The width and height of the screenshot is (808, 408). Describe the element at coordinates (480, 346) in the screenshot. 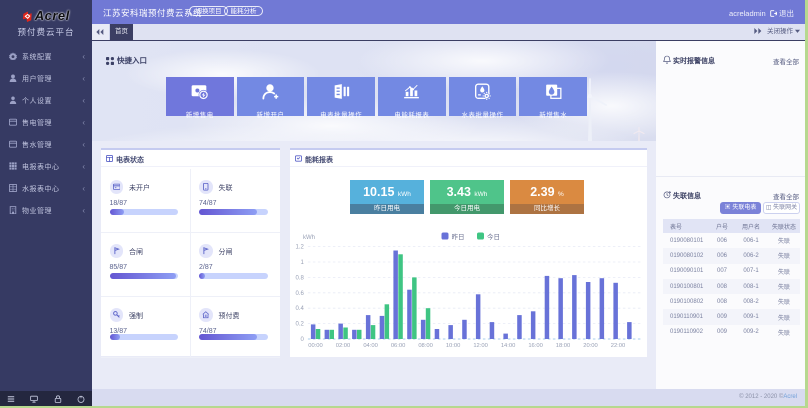

I see `svg-text: 12:00` at that location.